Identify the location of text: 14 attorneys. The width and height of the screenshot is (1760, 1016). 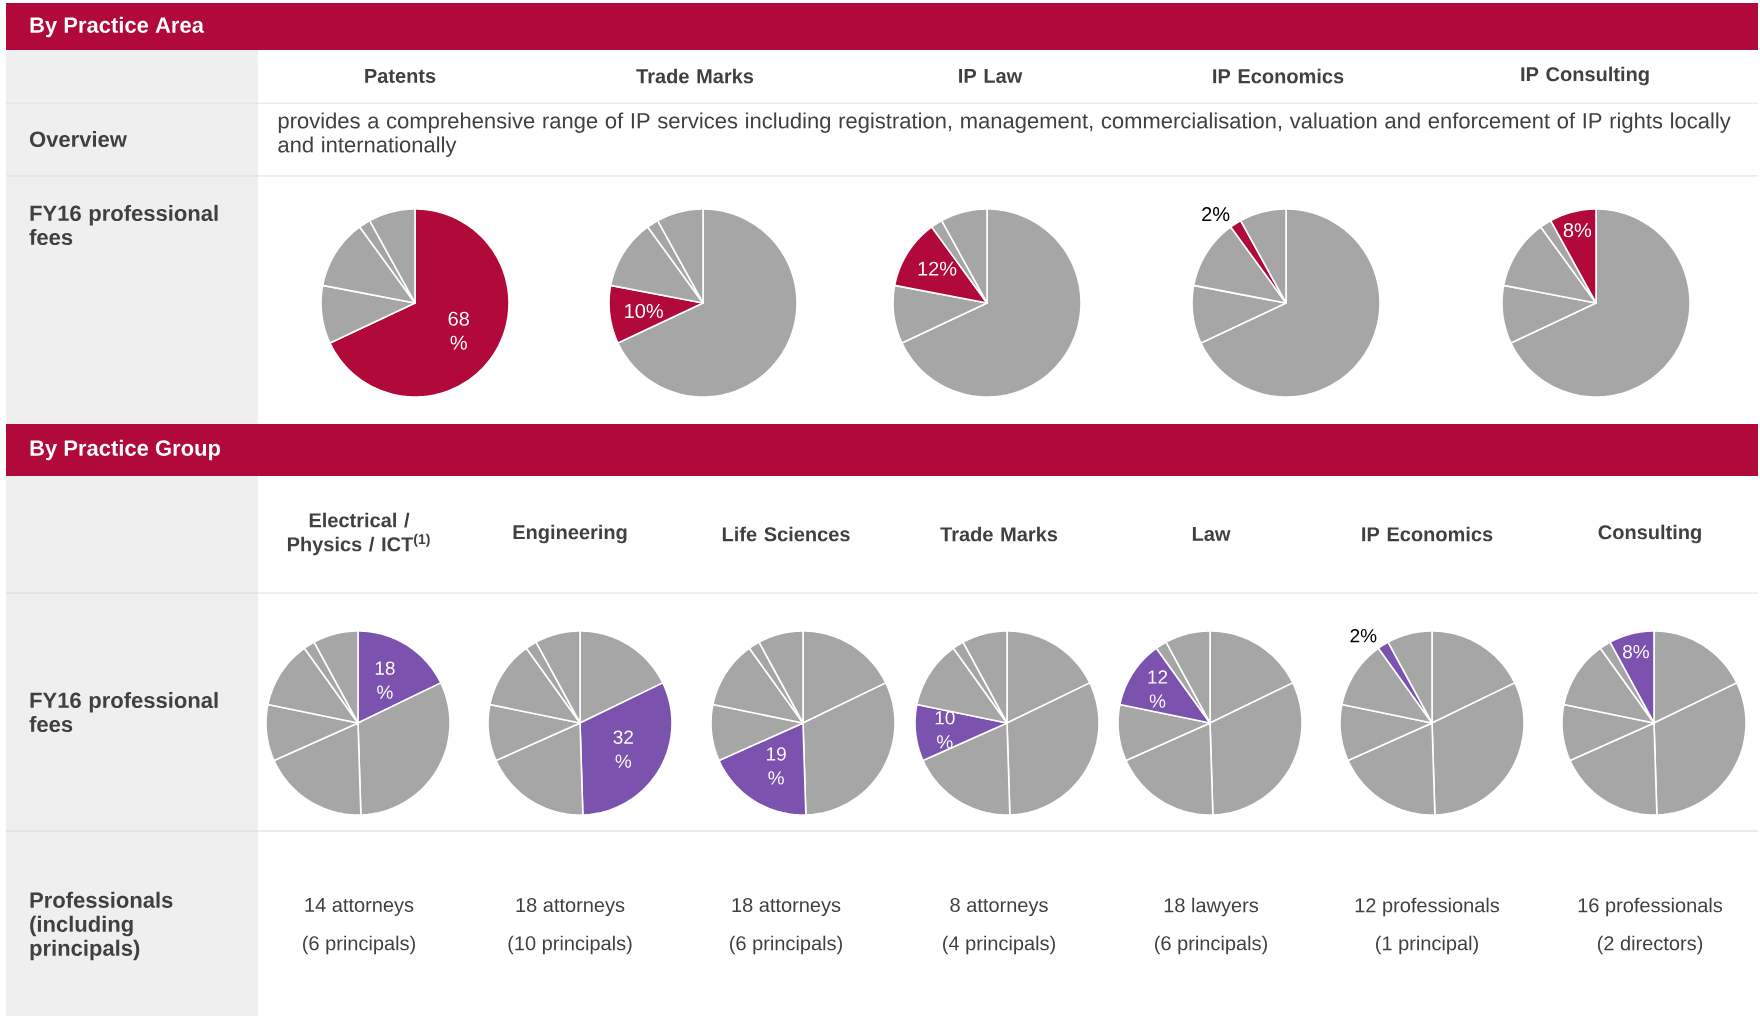
(359, 907).